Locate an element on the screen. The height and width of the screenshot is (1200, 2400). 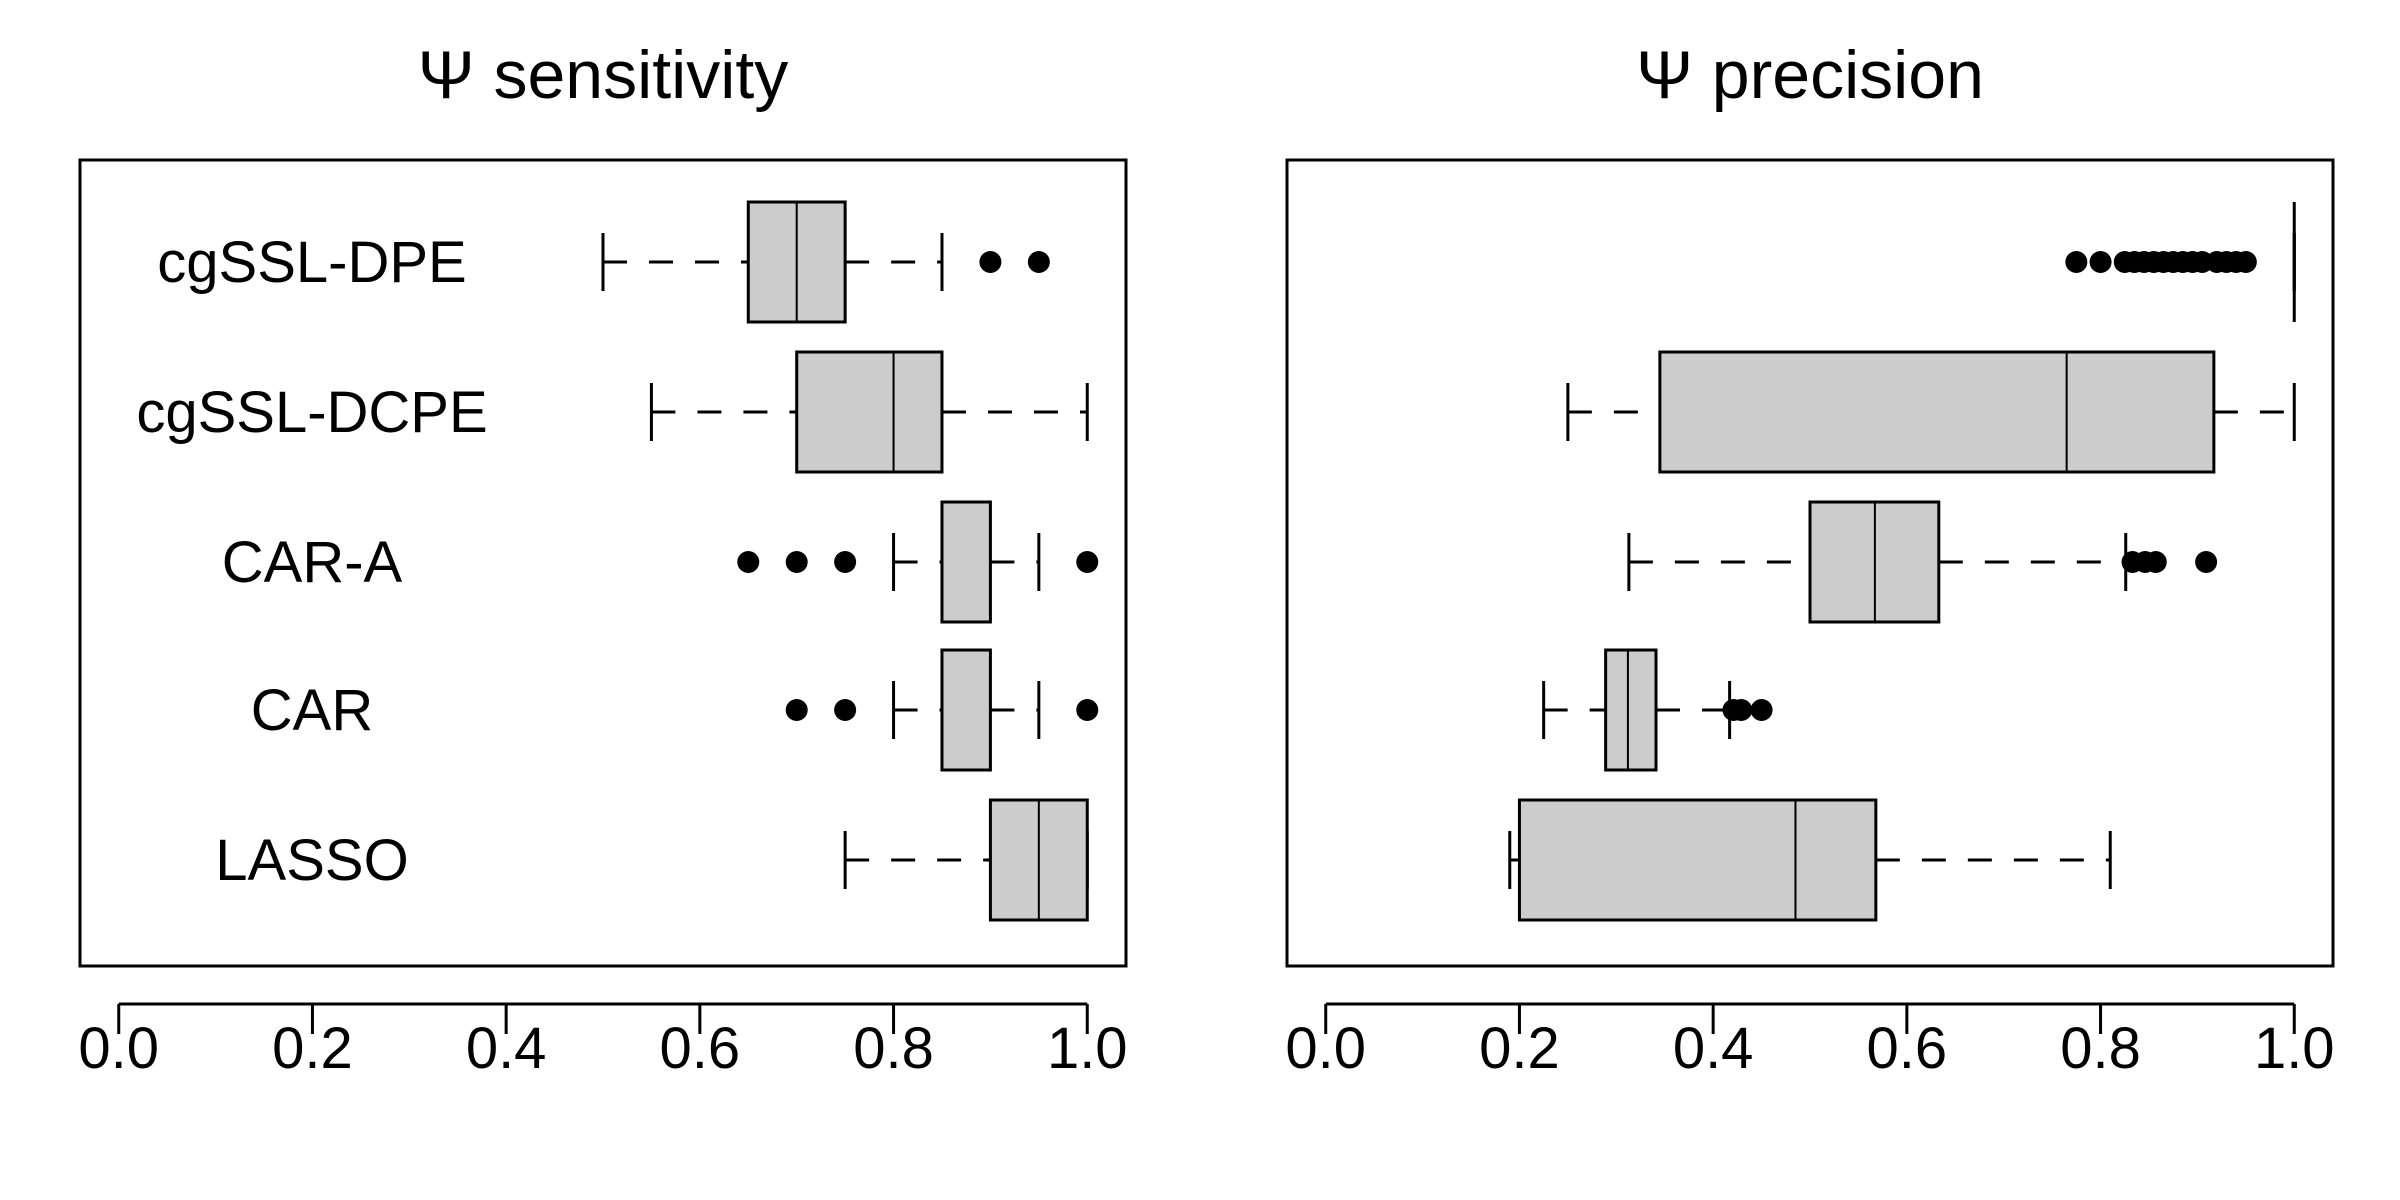
category-label: cgSSL-DPE is located at coordinates (311, 262).